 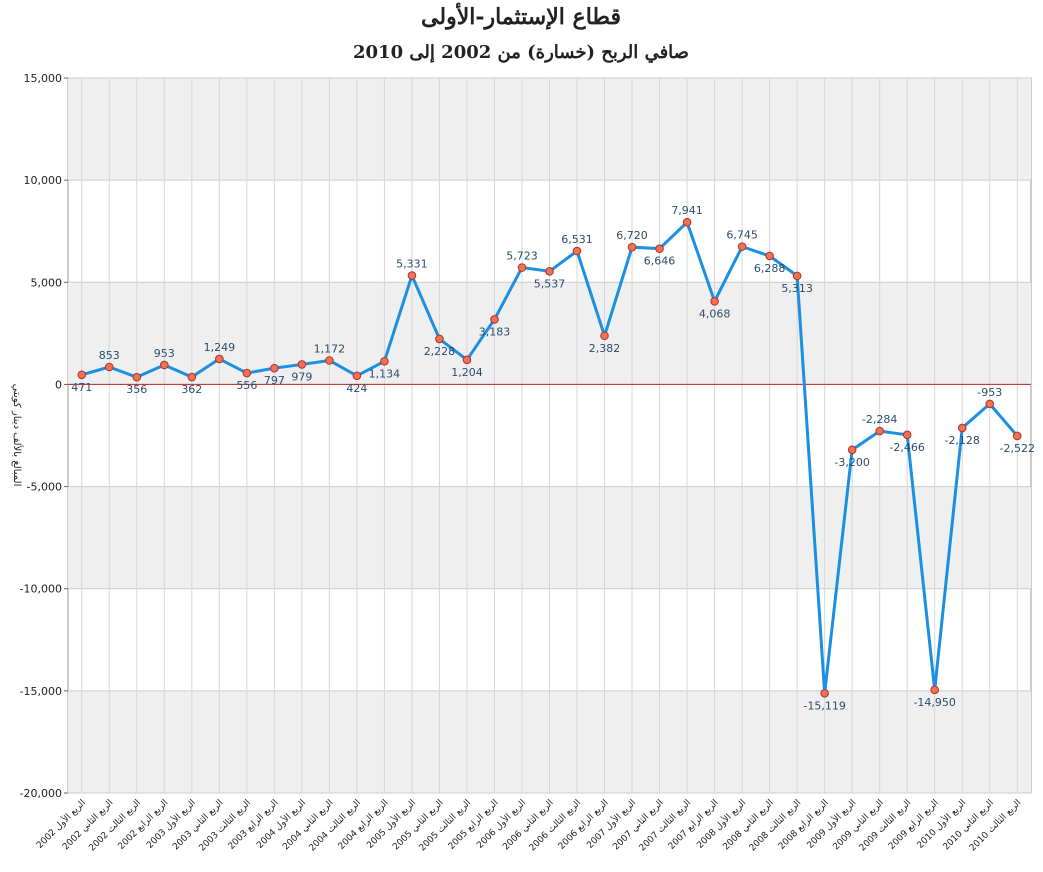 I want to click on data-label: -3,200, so click(x=851, y=462).